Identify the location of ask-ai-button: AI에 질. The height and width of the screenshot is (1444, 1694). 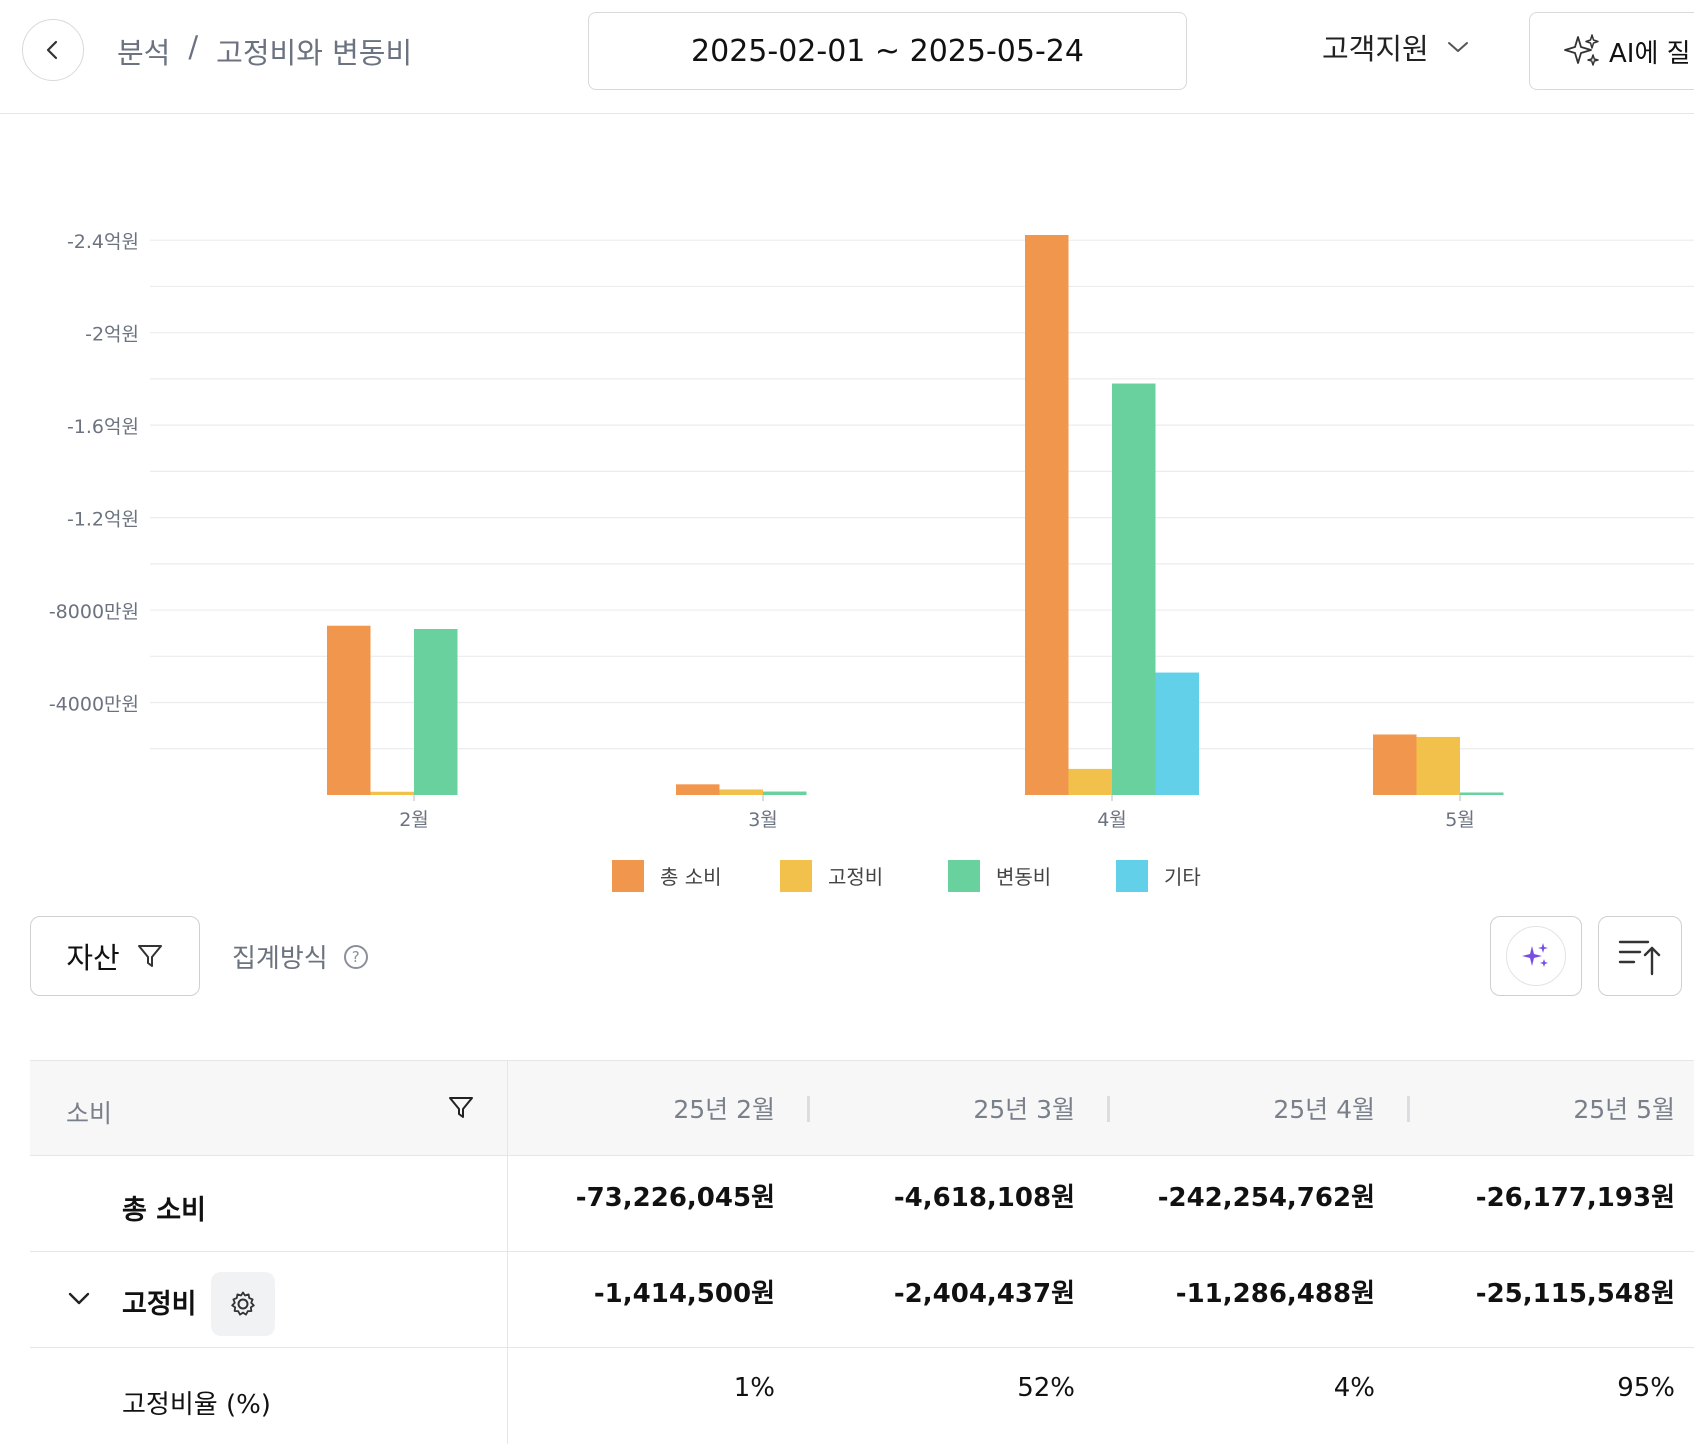
(1611, 51).